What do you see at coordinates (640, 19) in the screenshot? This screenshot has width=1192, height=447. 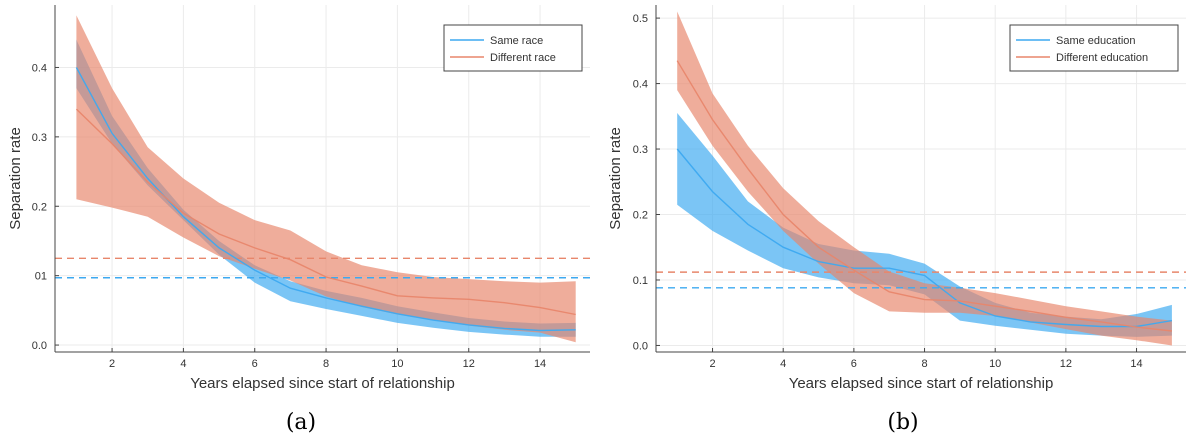 I see `y-tick-label: 0.5` at bounding box center [640, 19].